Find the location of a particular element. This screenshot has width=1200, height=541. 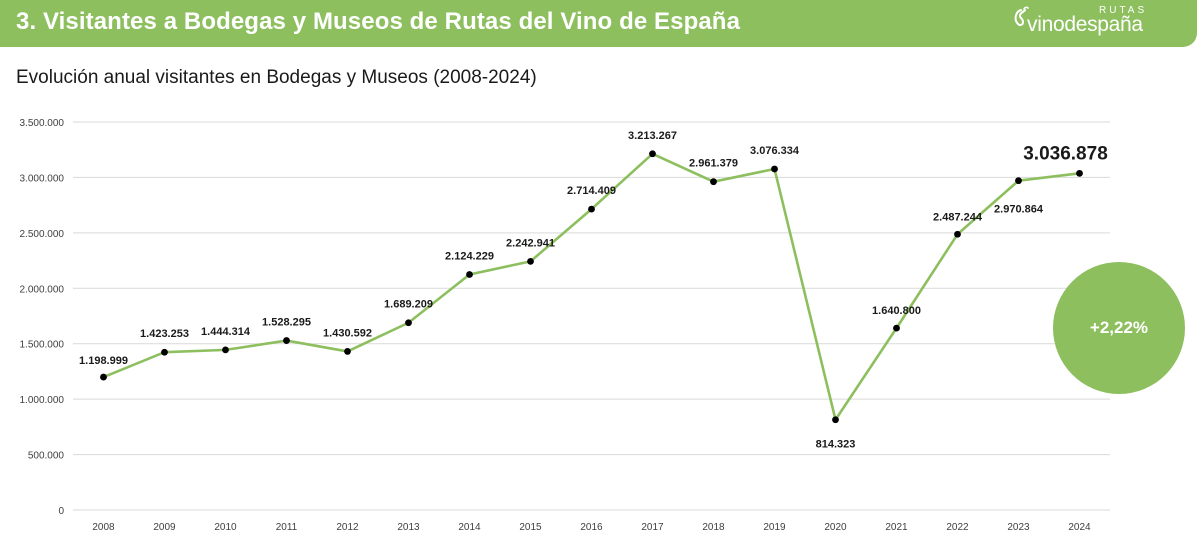

logo-wordmark: vinodespaña is located at coordinates (1085, 24).